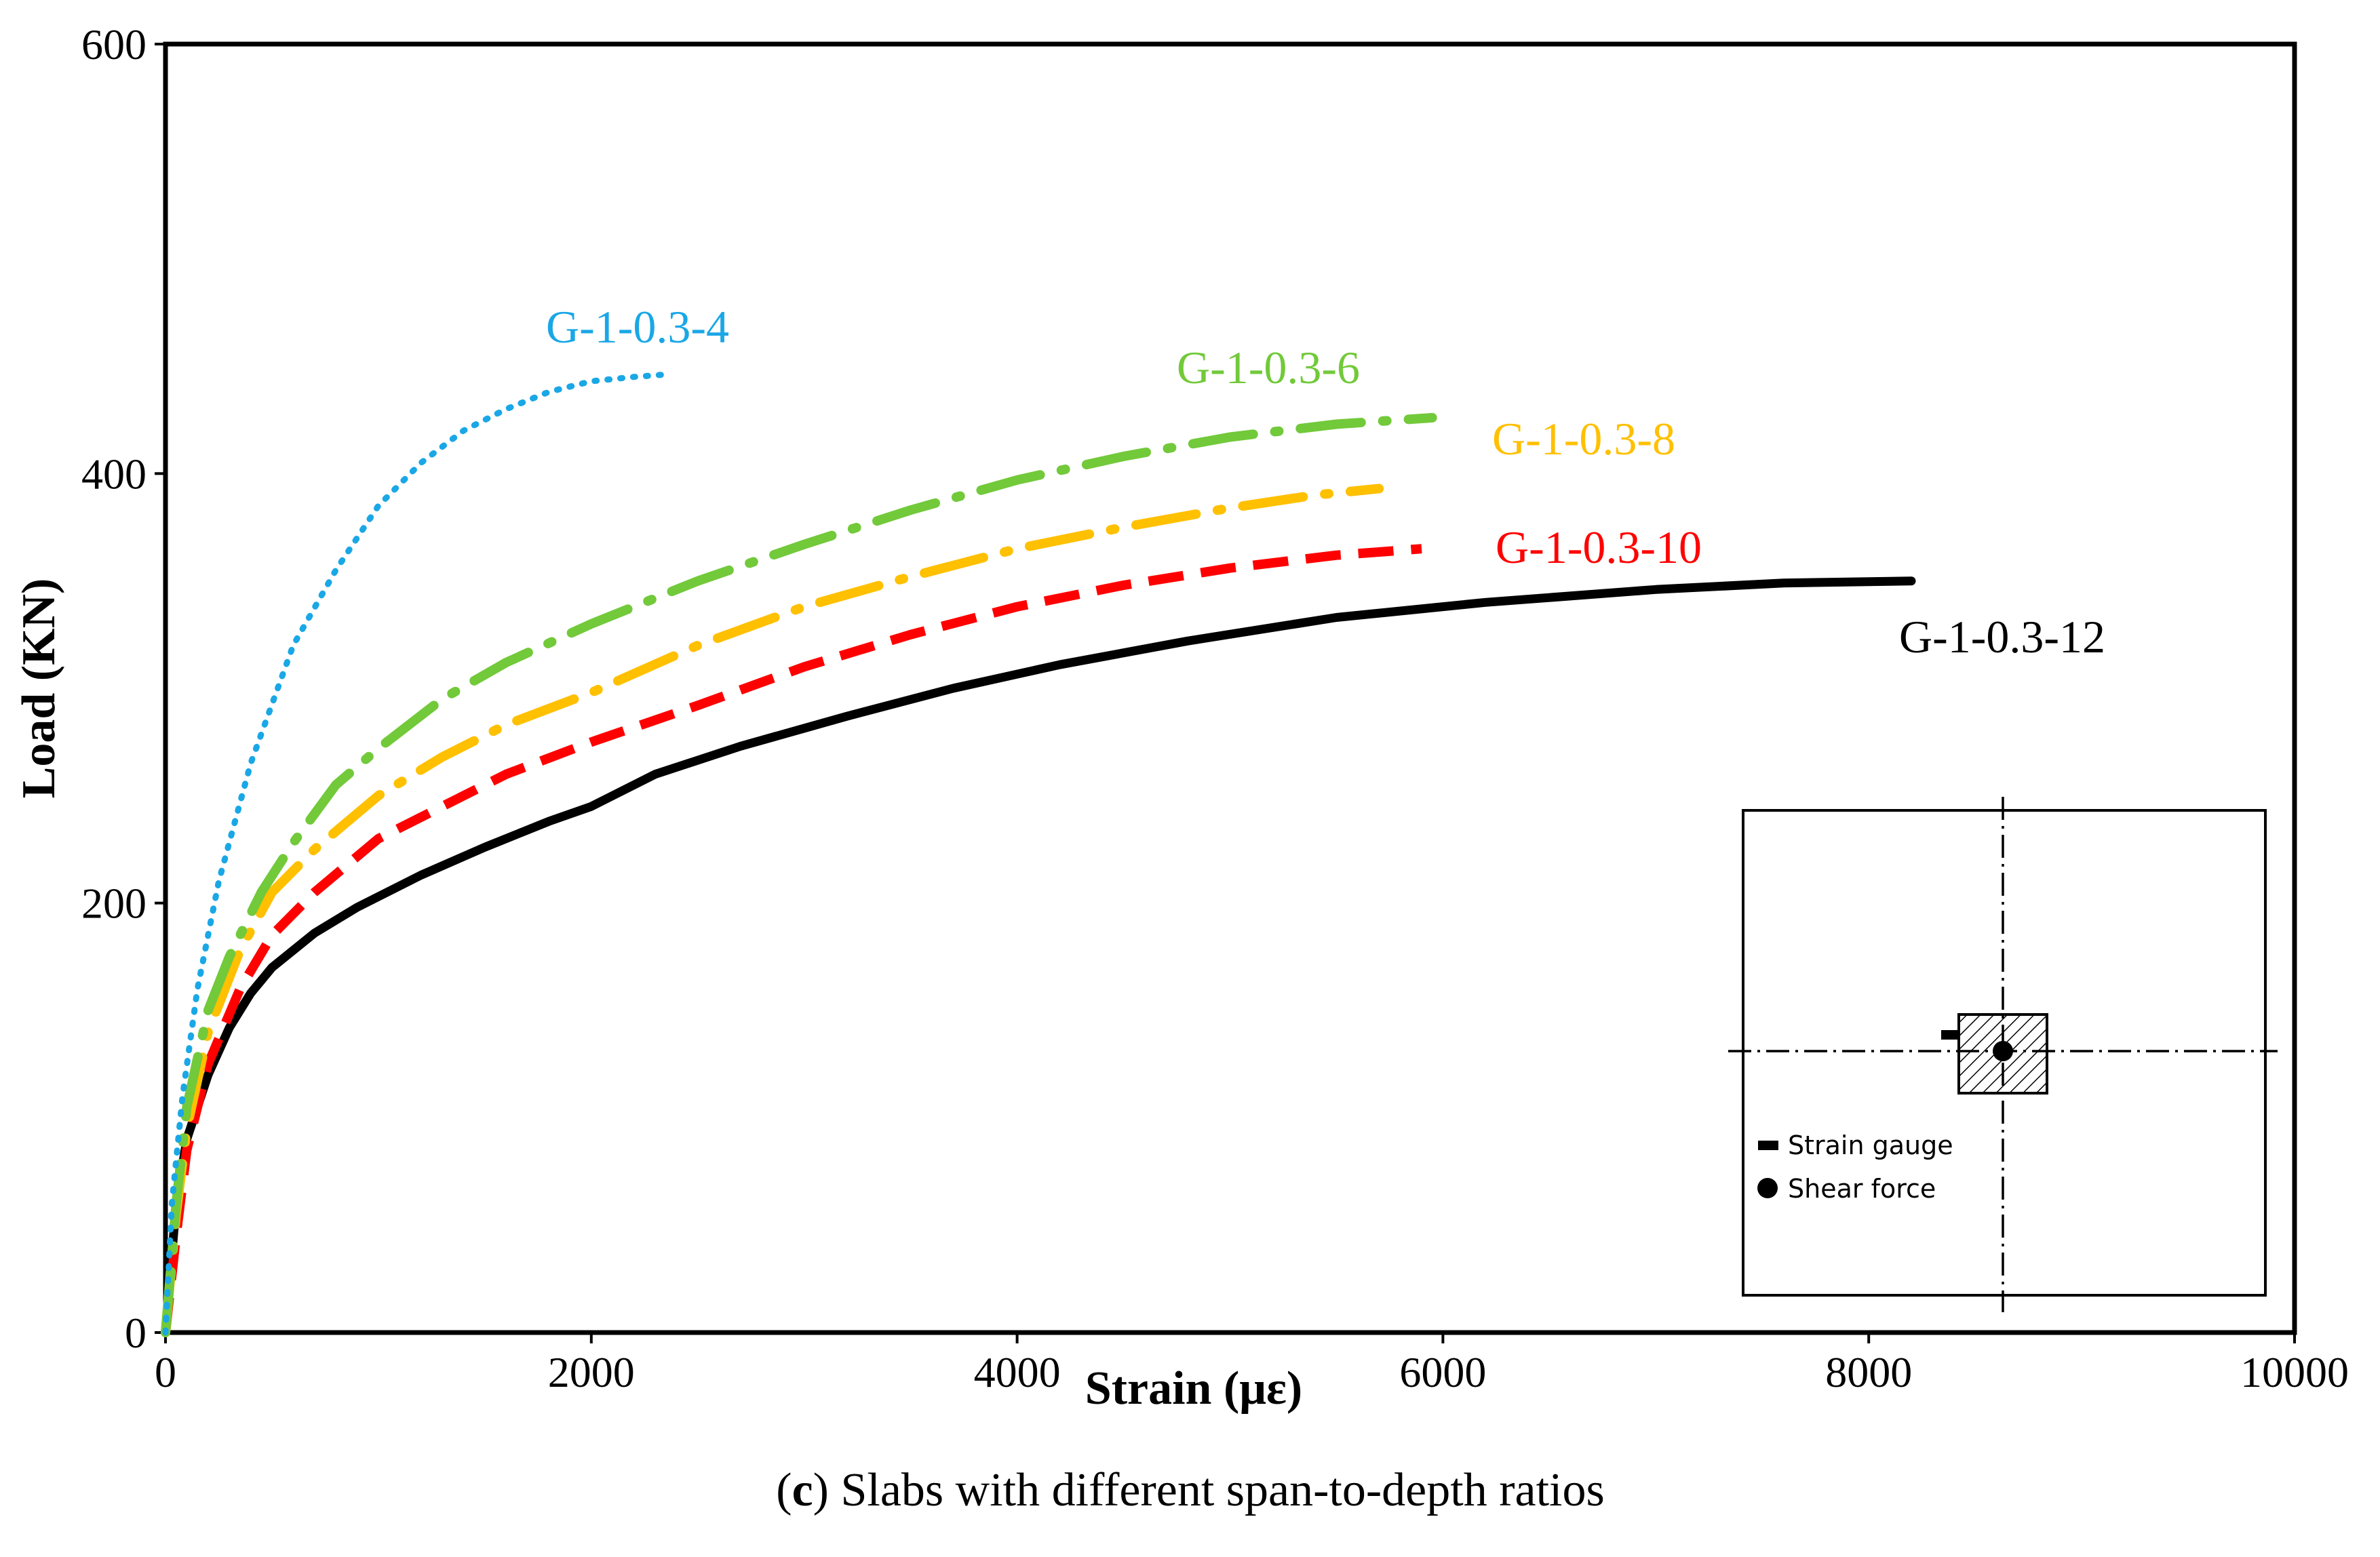  Describe the element at coordinates (1193, 1388) in the screenshot. I see `x-axis-title: Strain (με)` at that location.